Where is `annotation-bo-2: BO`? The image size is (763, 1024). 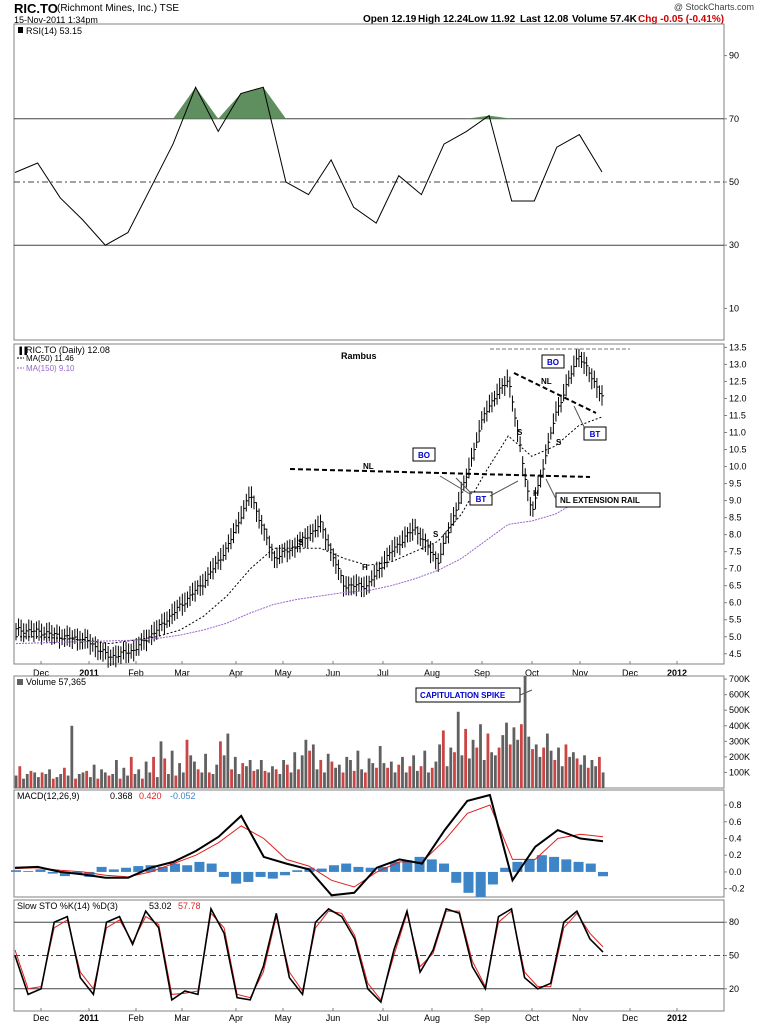
annotation-bo-2: BO is located at coordinates (553, 362).